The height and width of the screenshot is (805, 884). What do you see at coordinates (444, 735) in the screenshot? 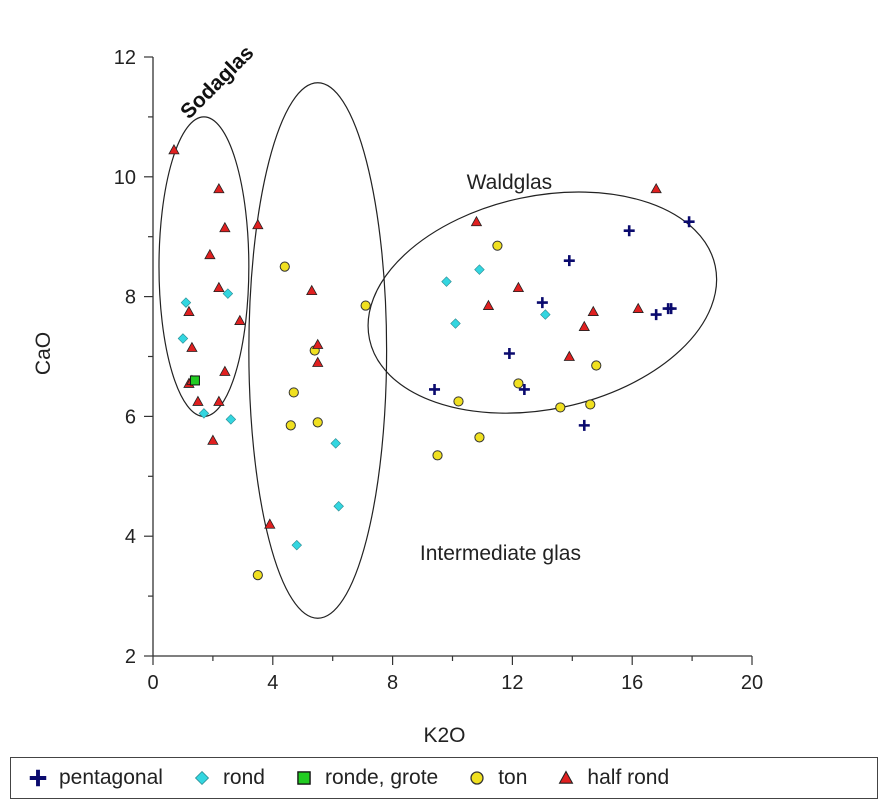
I see `x-axis-title: K2O` at bounding box center [444, 735].